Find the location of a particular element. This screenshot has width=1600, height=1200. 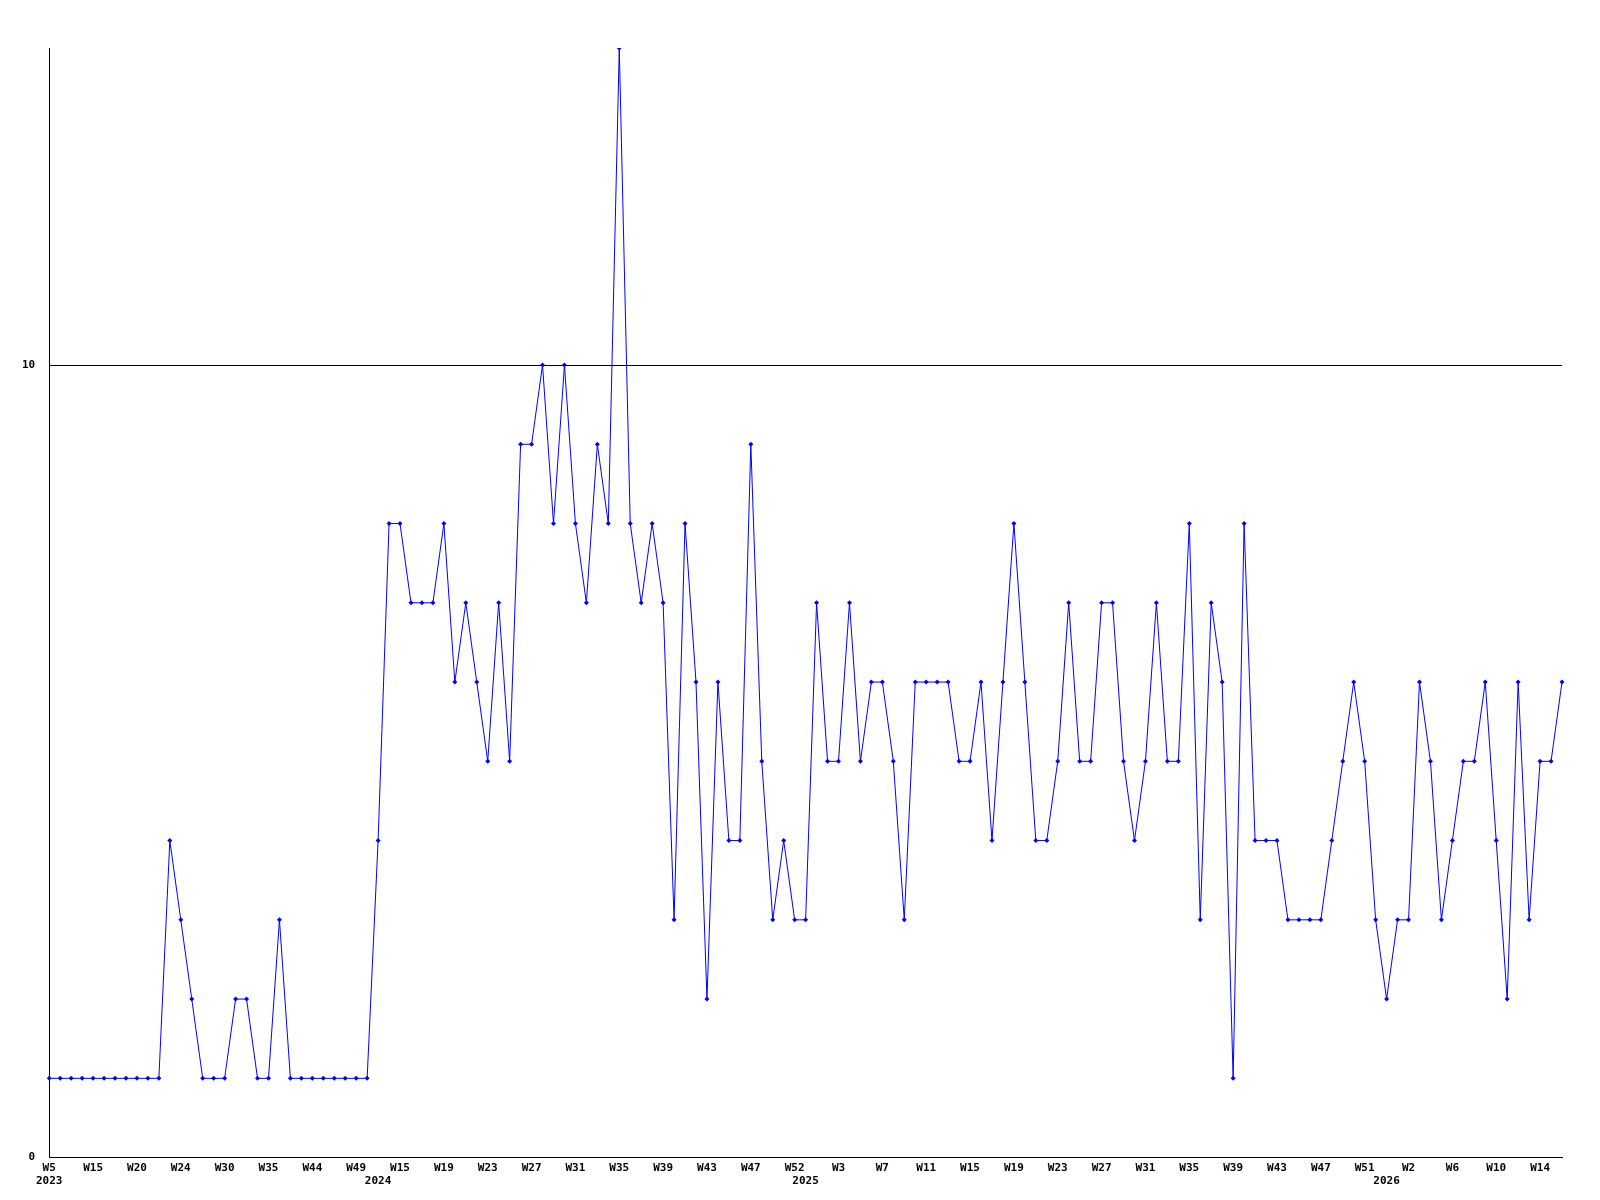

x-tick-label: W5 2023 is located at coordinates (49, 1174).